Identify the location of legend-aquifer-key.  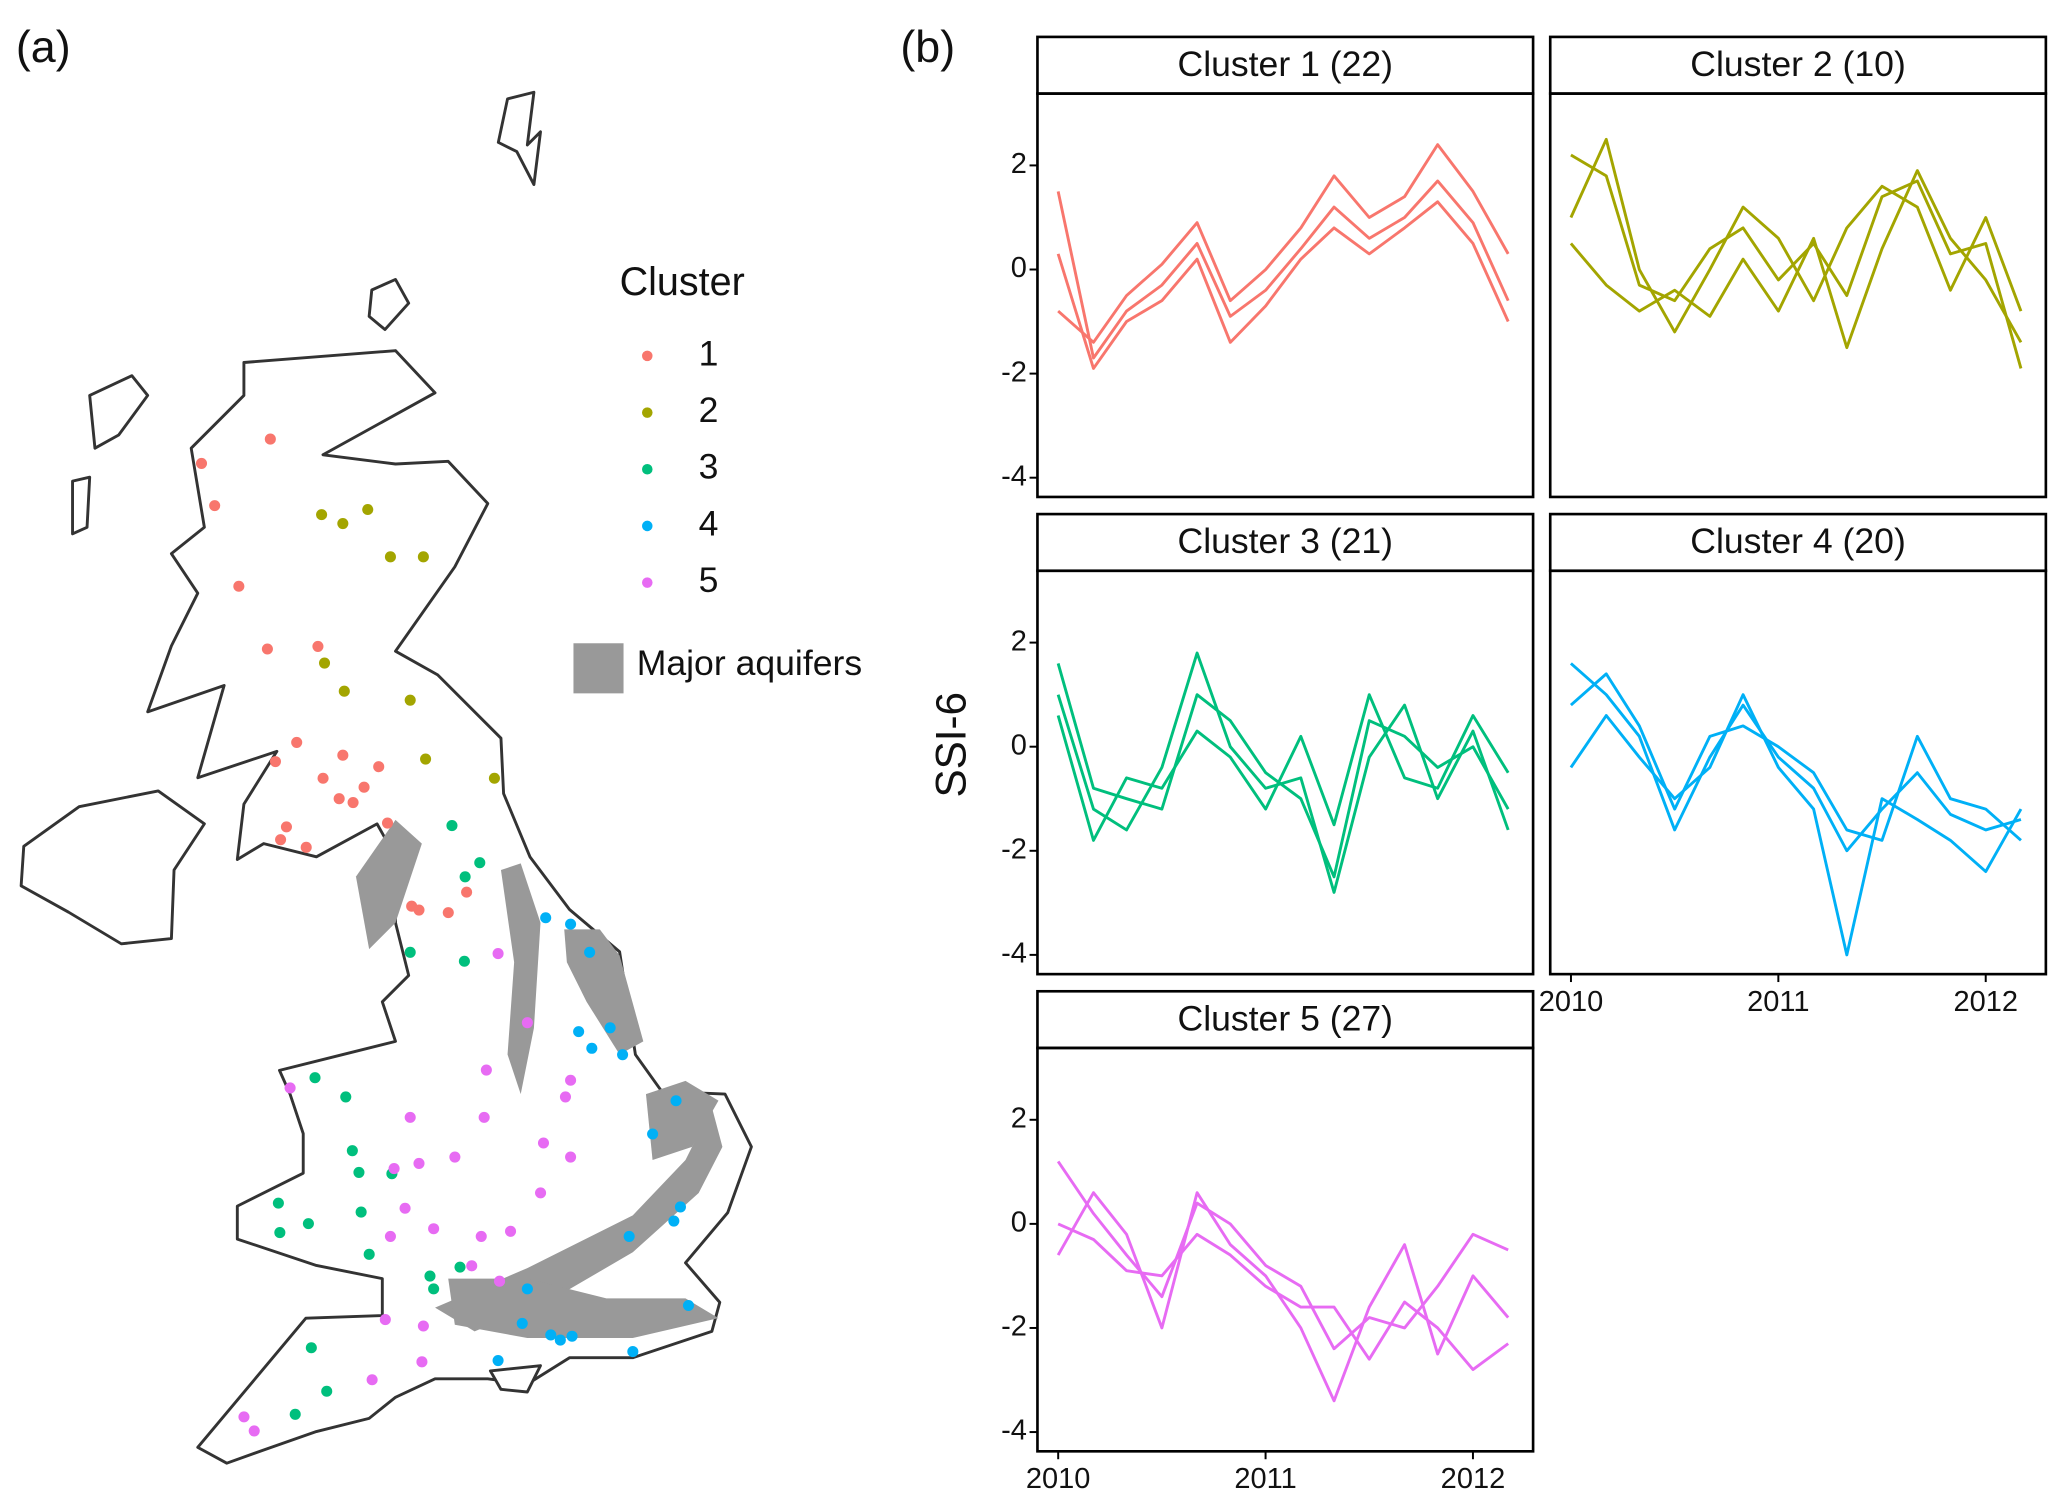
(598, 668).